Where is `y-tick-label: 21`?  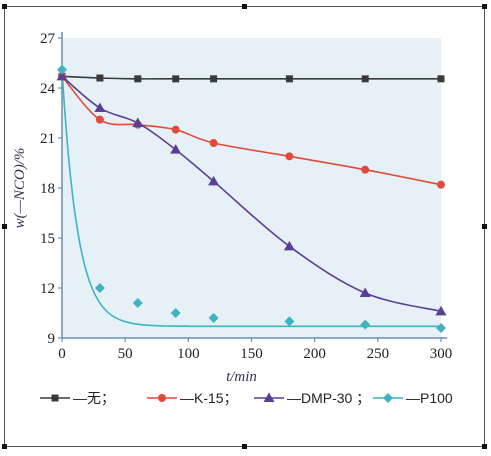
y-tick-label: 21 is located at coordinates (47, 139).